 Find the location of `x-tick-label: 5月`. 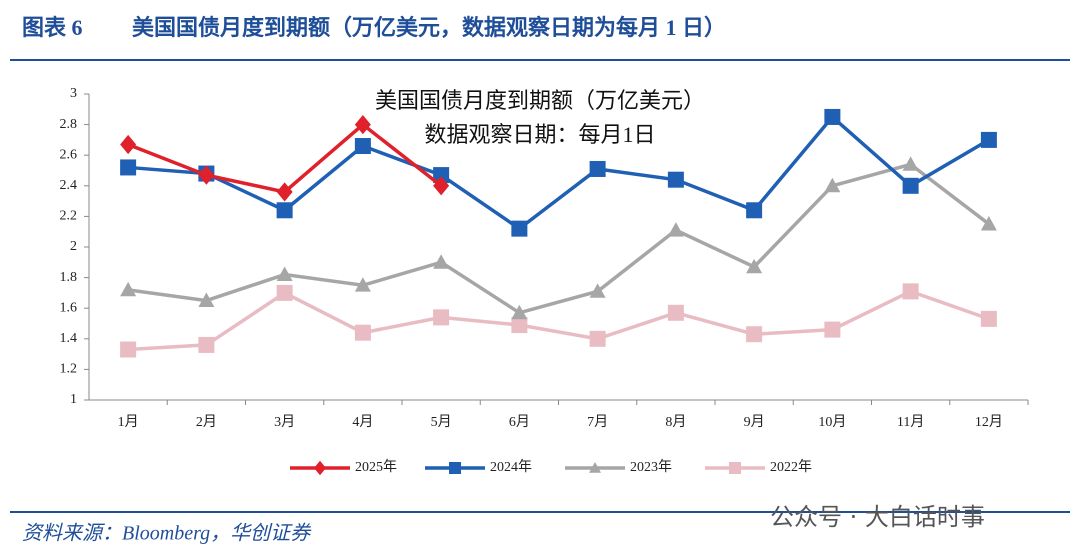

x-tick-label: 5月 is located at coordinates (441, 422).